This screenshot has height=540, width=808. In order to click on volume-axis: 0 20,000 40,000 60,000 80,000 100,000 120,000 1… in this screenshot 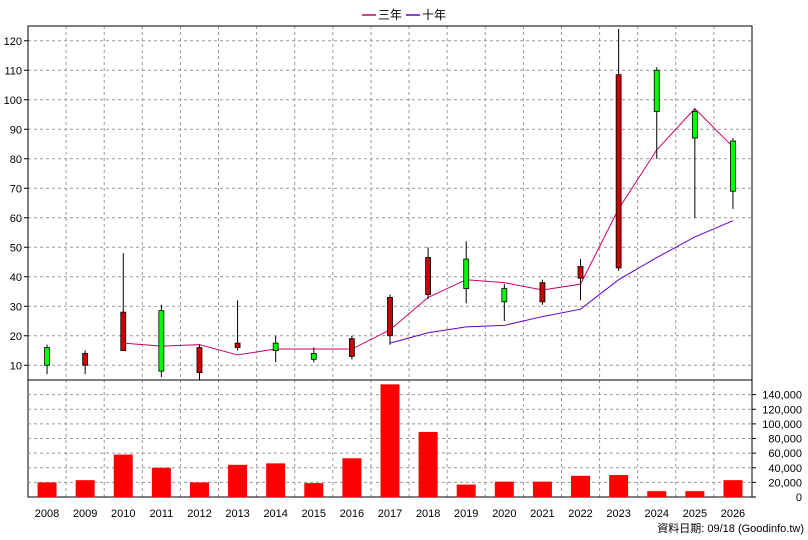, I will do `click(777, 447)`.